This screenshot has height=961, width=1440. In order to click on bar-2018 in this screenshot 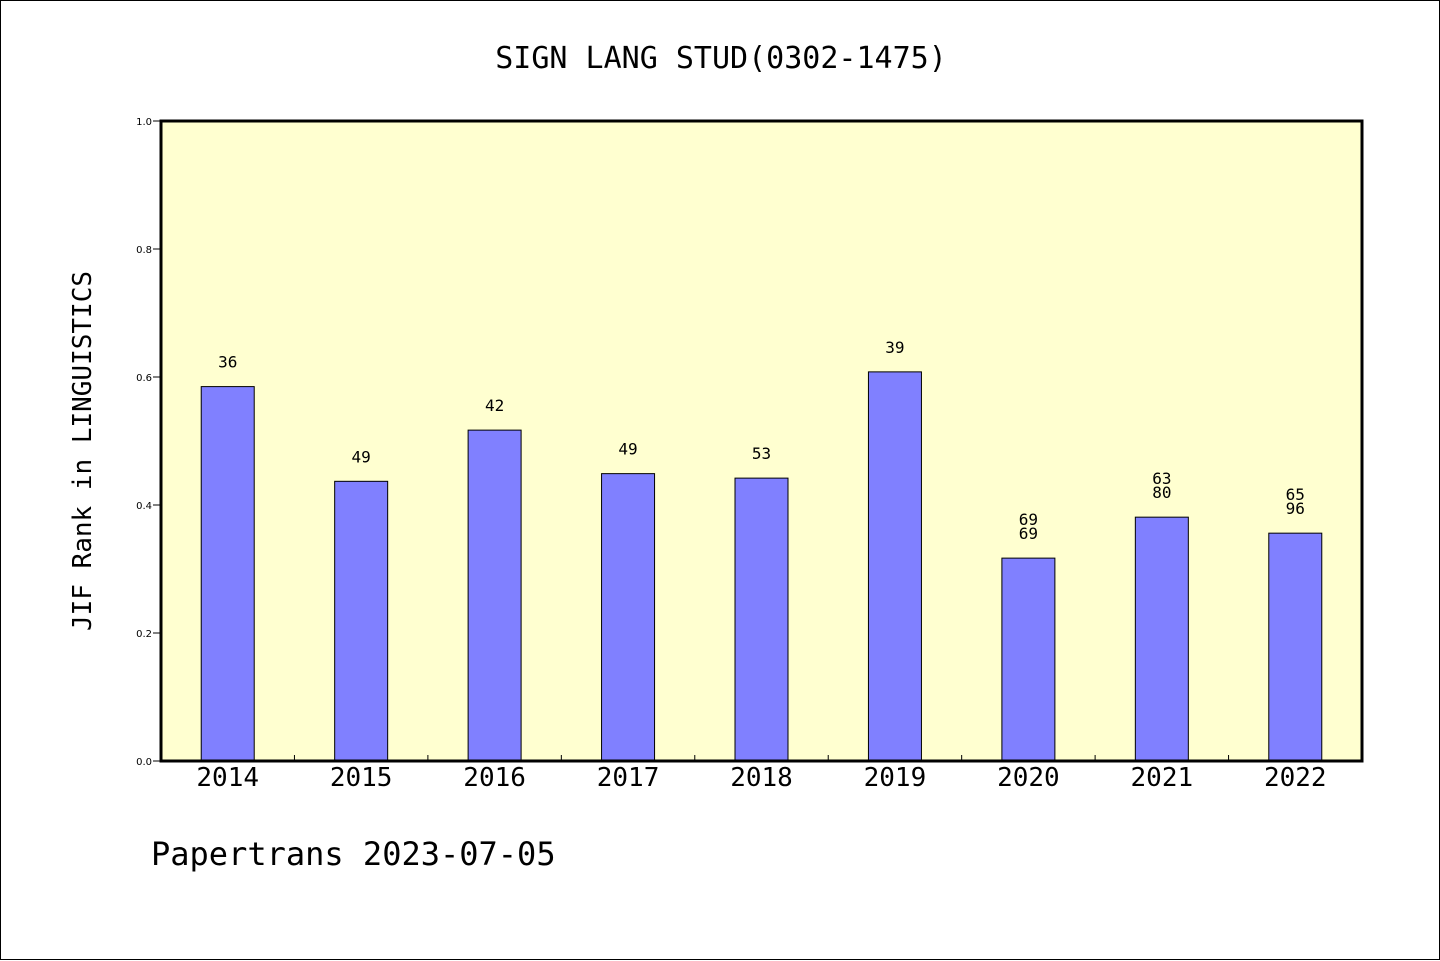, I will do `click(761, 619)`.